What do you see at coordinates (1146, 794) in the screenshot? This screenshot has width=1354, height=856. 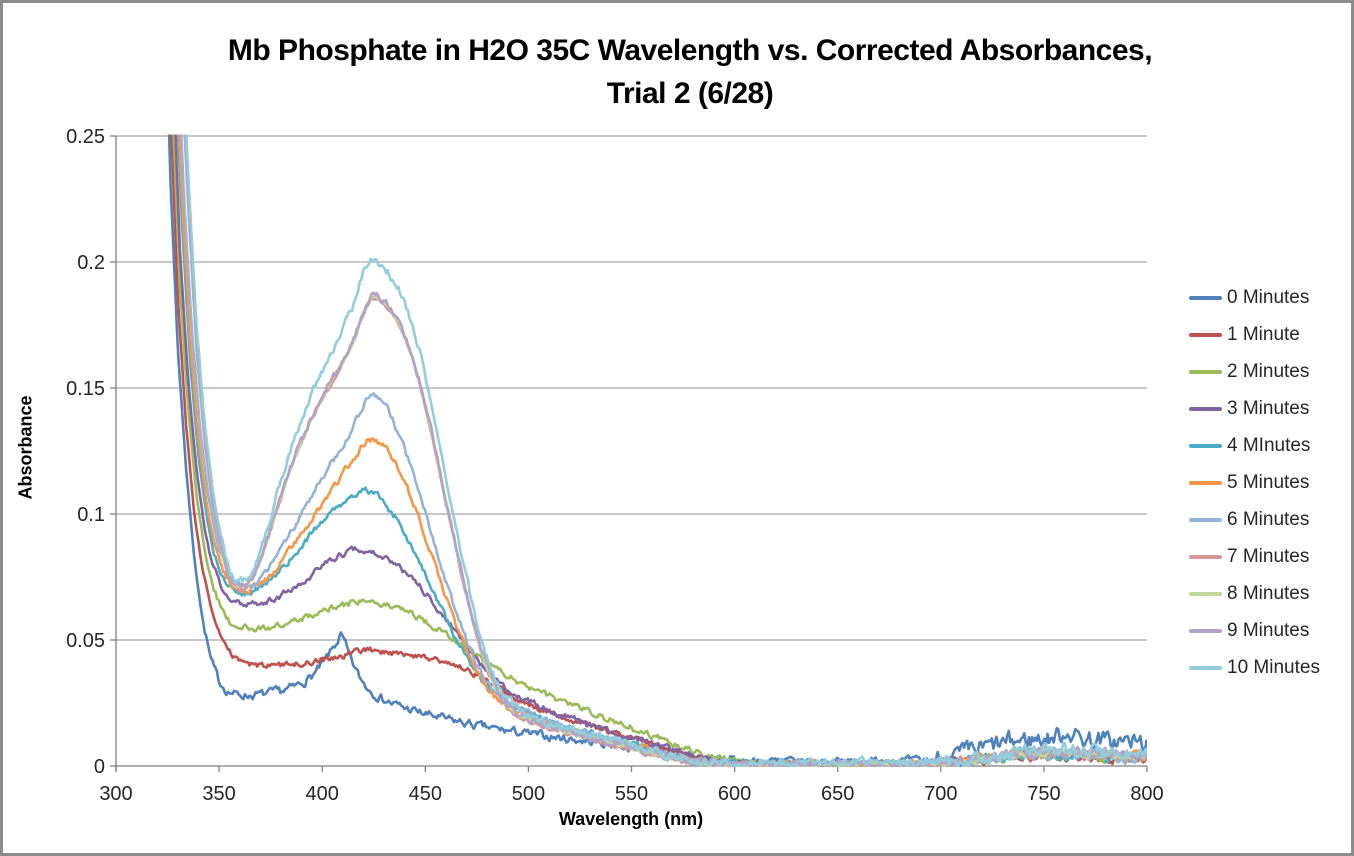 I see `x-tick-label-800: 800` at bounding box center [1146, 794].